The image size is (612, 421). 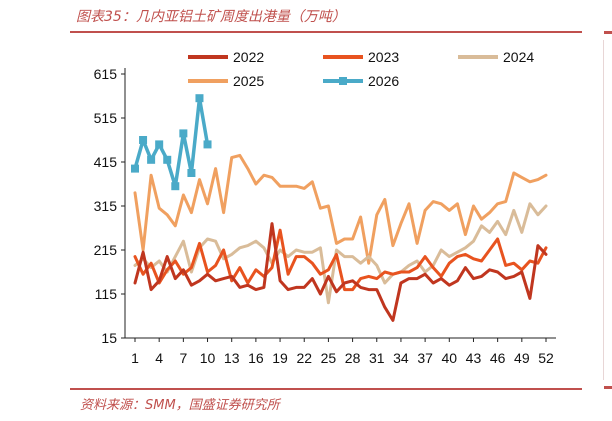 I want to click on x-tick-label: 10, so click(x=208, y=358).